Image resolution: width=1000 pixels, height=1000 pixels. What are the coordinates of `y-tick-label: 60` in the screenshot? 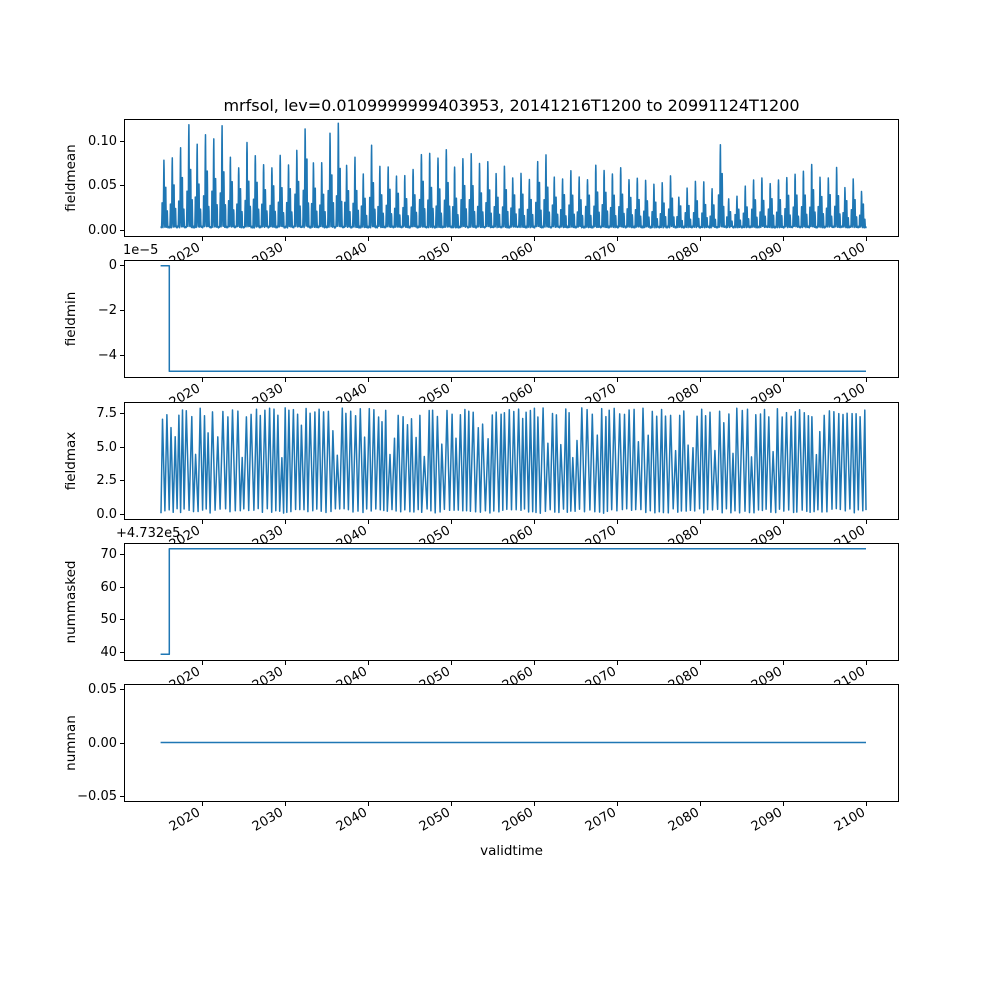 It's located at (108, 587).